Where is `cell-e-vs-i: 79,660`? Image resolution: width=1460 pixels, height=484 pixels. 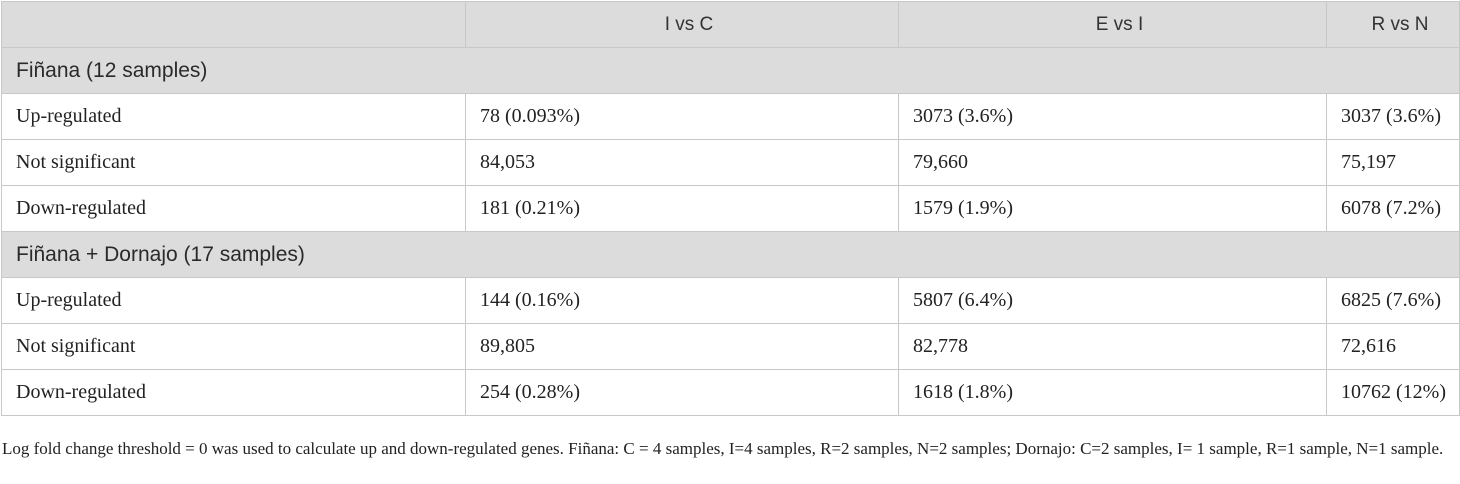
cell-e-vs-i: 79,660 is located at coordinates (1112, 162).